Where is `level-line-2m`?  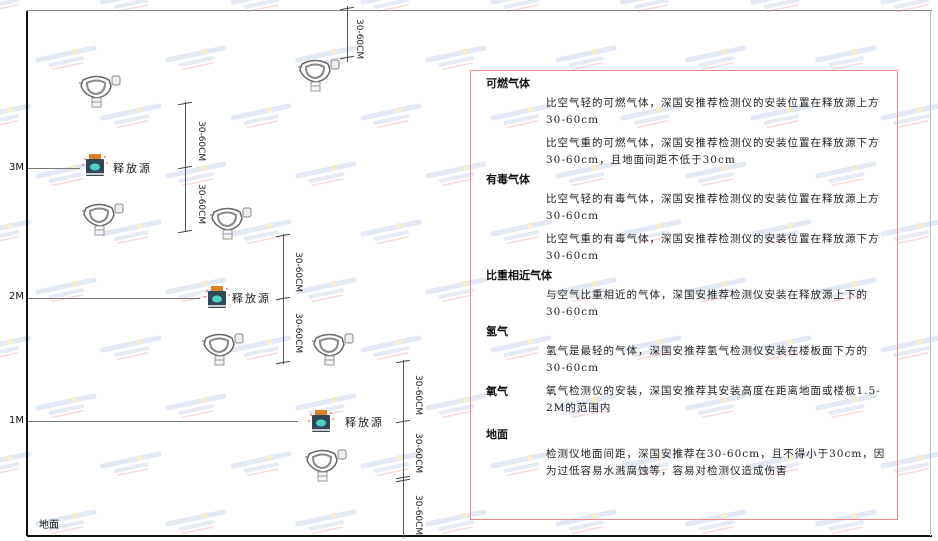 level-line-2m is located at coordinates (114, 298).